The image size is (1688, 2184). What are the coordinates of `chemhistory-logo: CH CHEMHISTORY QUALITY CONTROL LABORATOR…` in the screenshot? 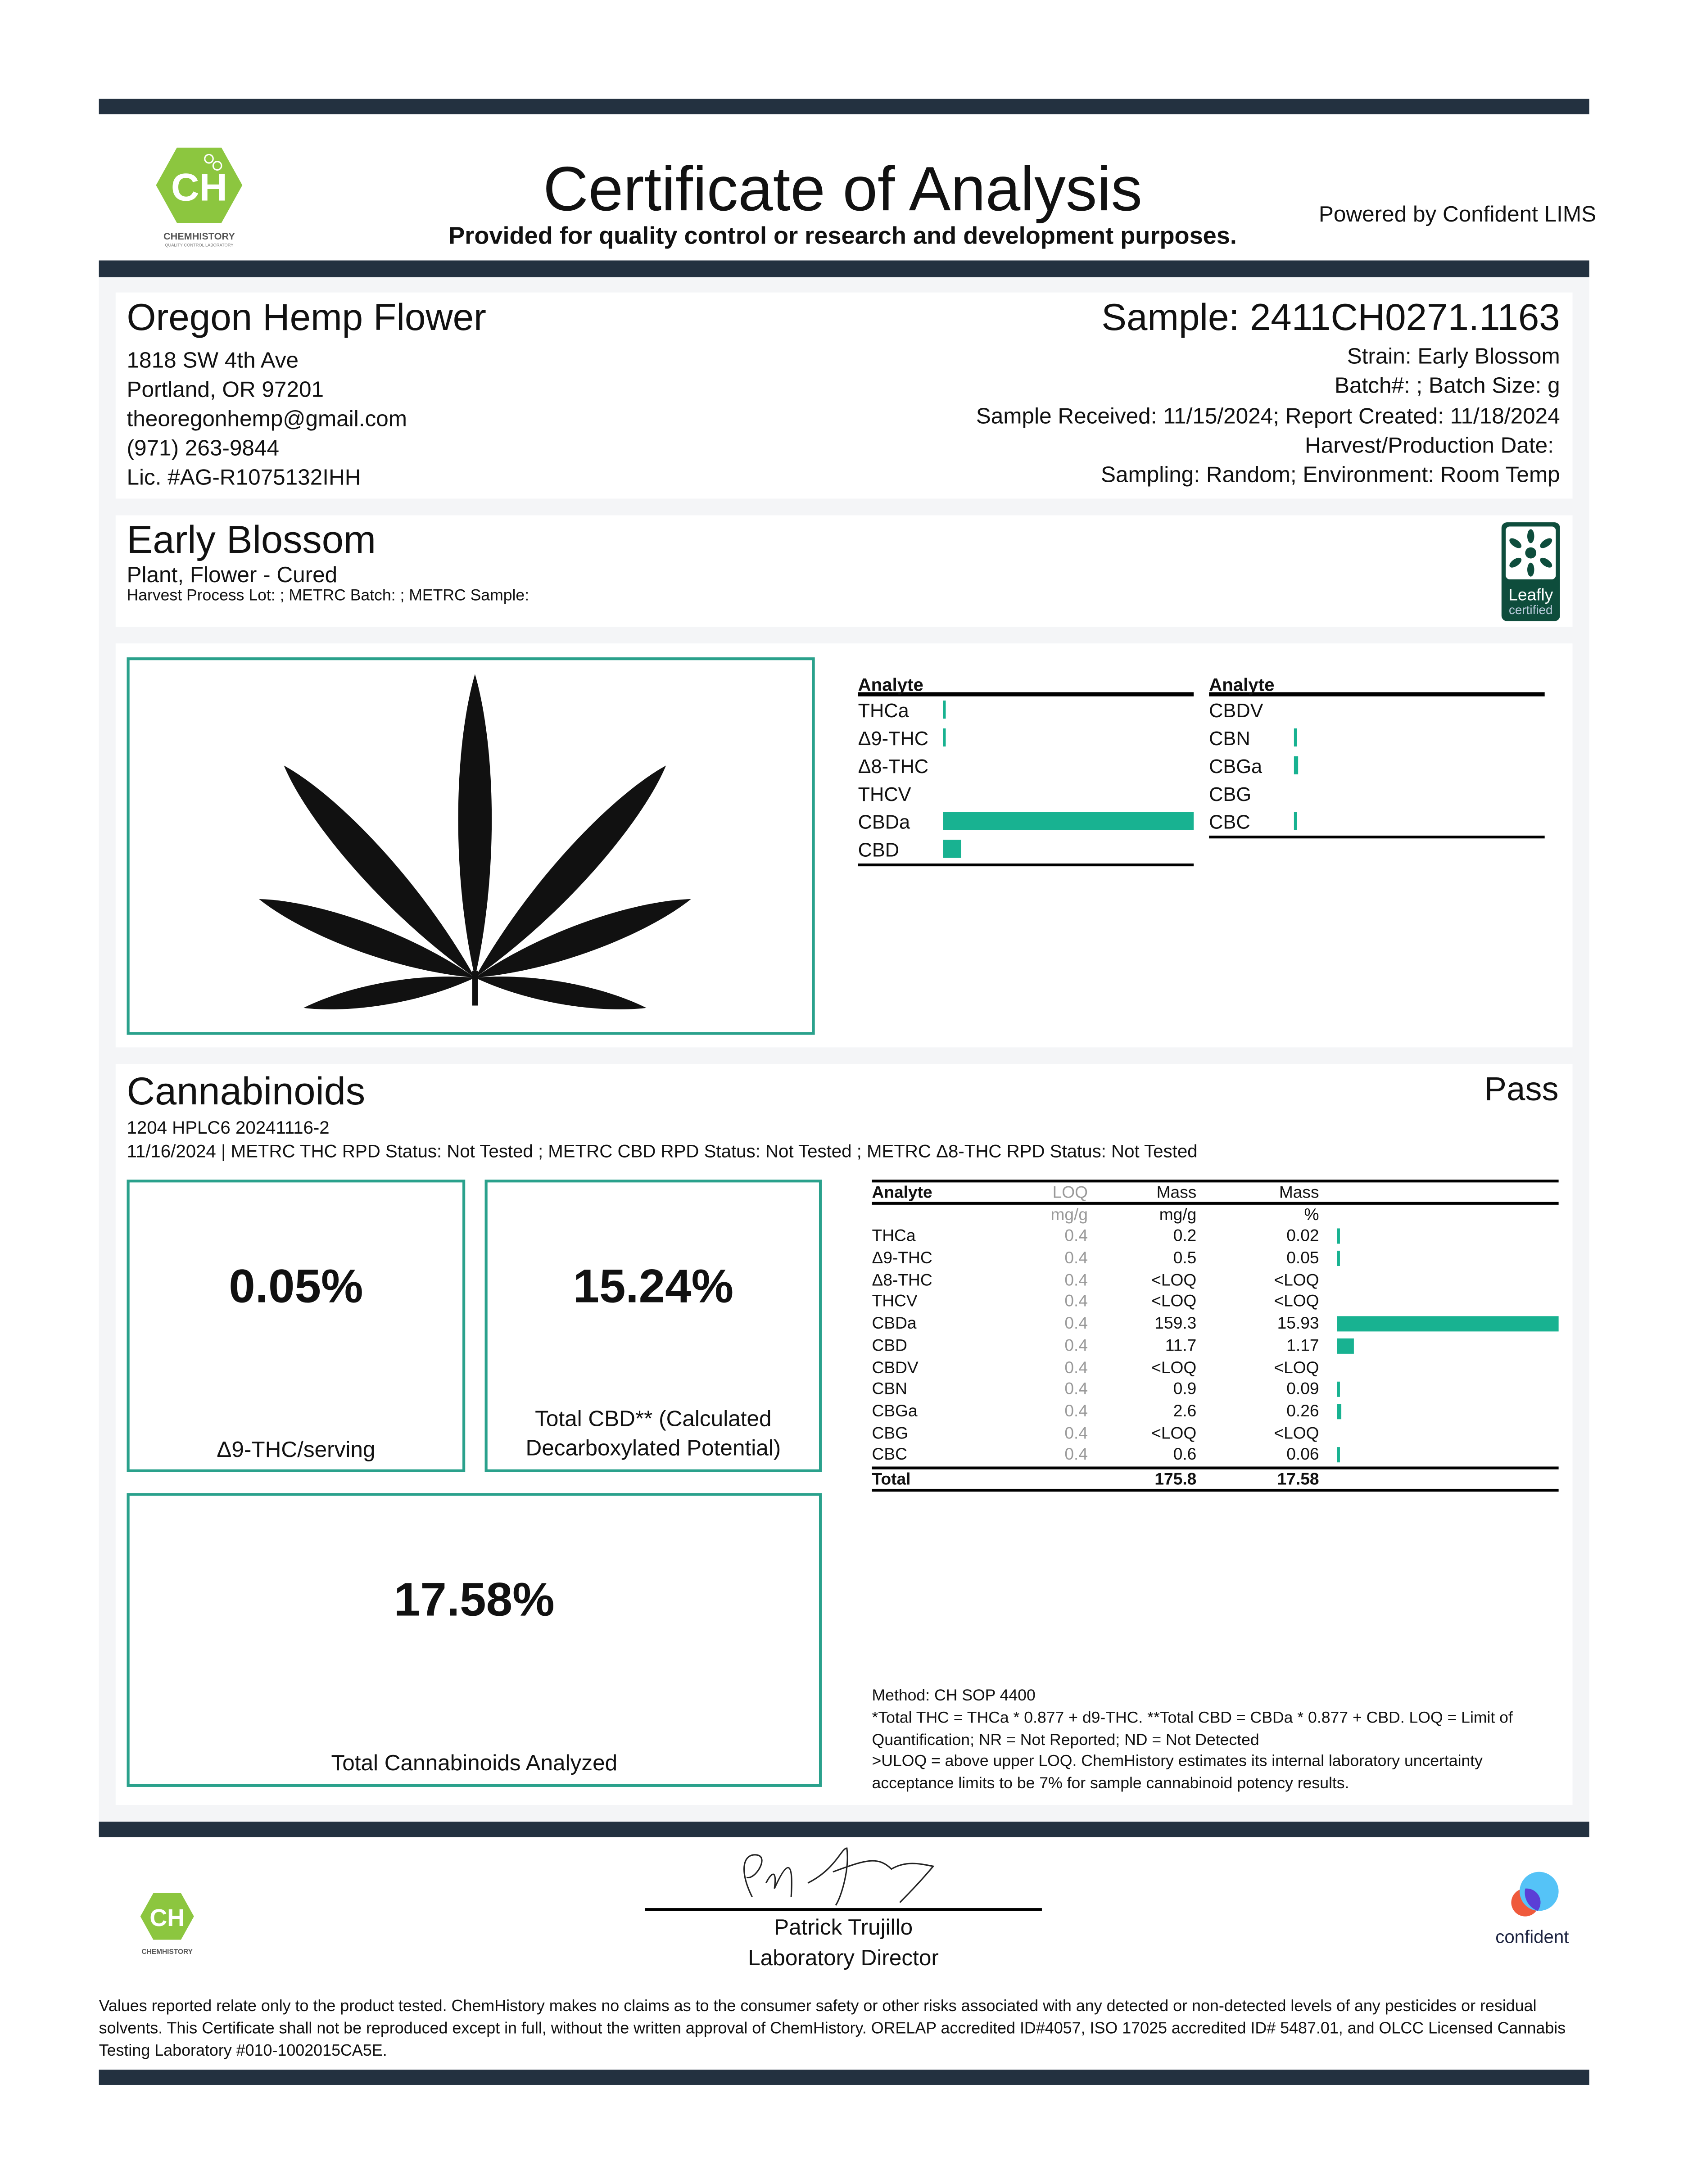 It's located at (199, 196).